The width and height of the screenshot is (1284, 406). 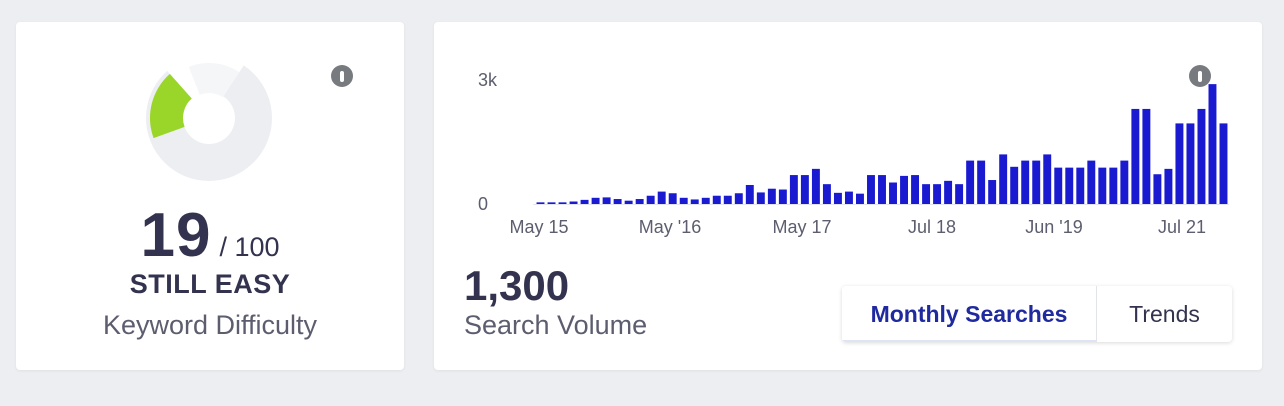 I want to click on chart-mode-toggle: Monthly Searches Trends, so click(x=1037, y=314).